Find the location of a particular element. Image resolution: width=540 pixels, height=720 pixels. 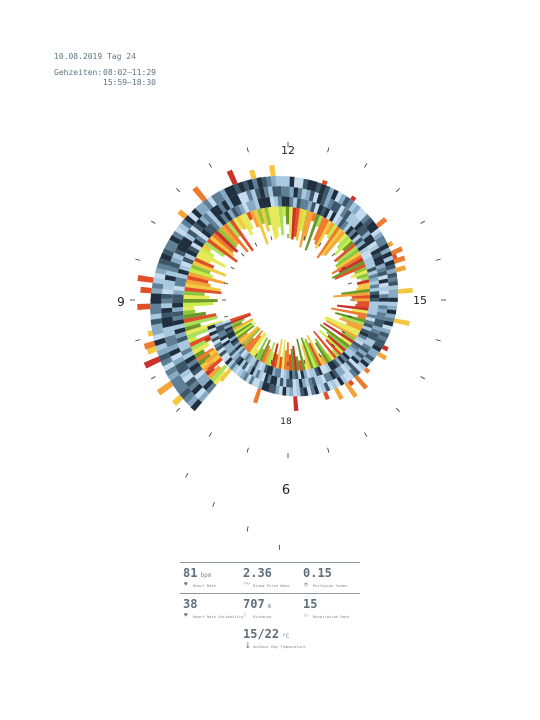

pulse-wave-icon: 〰 is located at coordinates (247, 584).